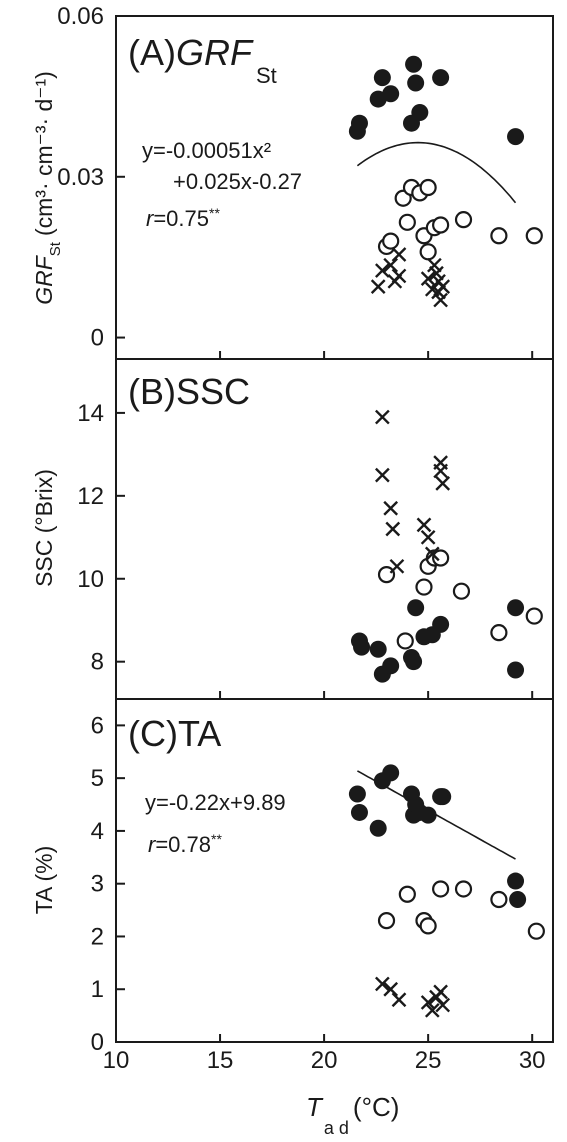 The width and height of the screenshot is (567, 1142). I want to click on panel-b-points, so click(446, 546).